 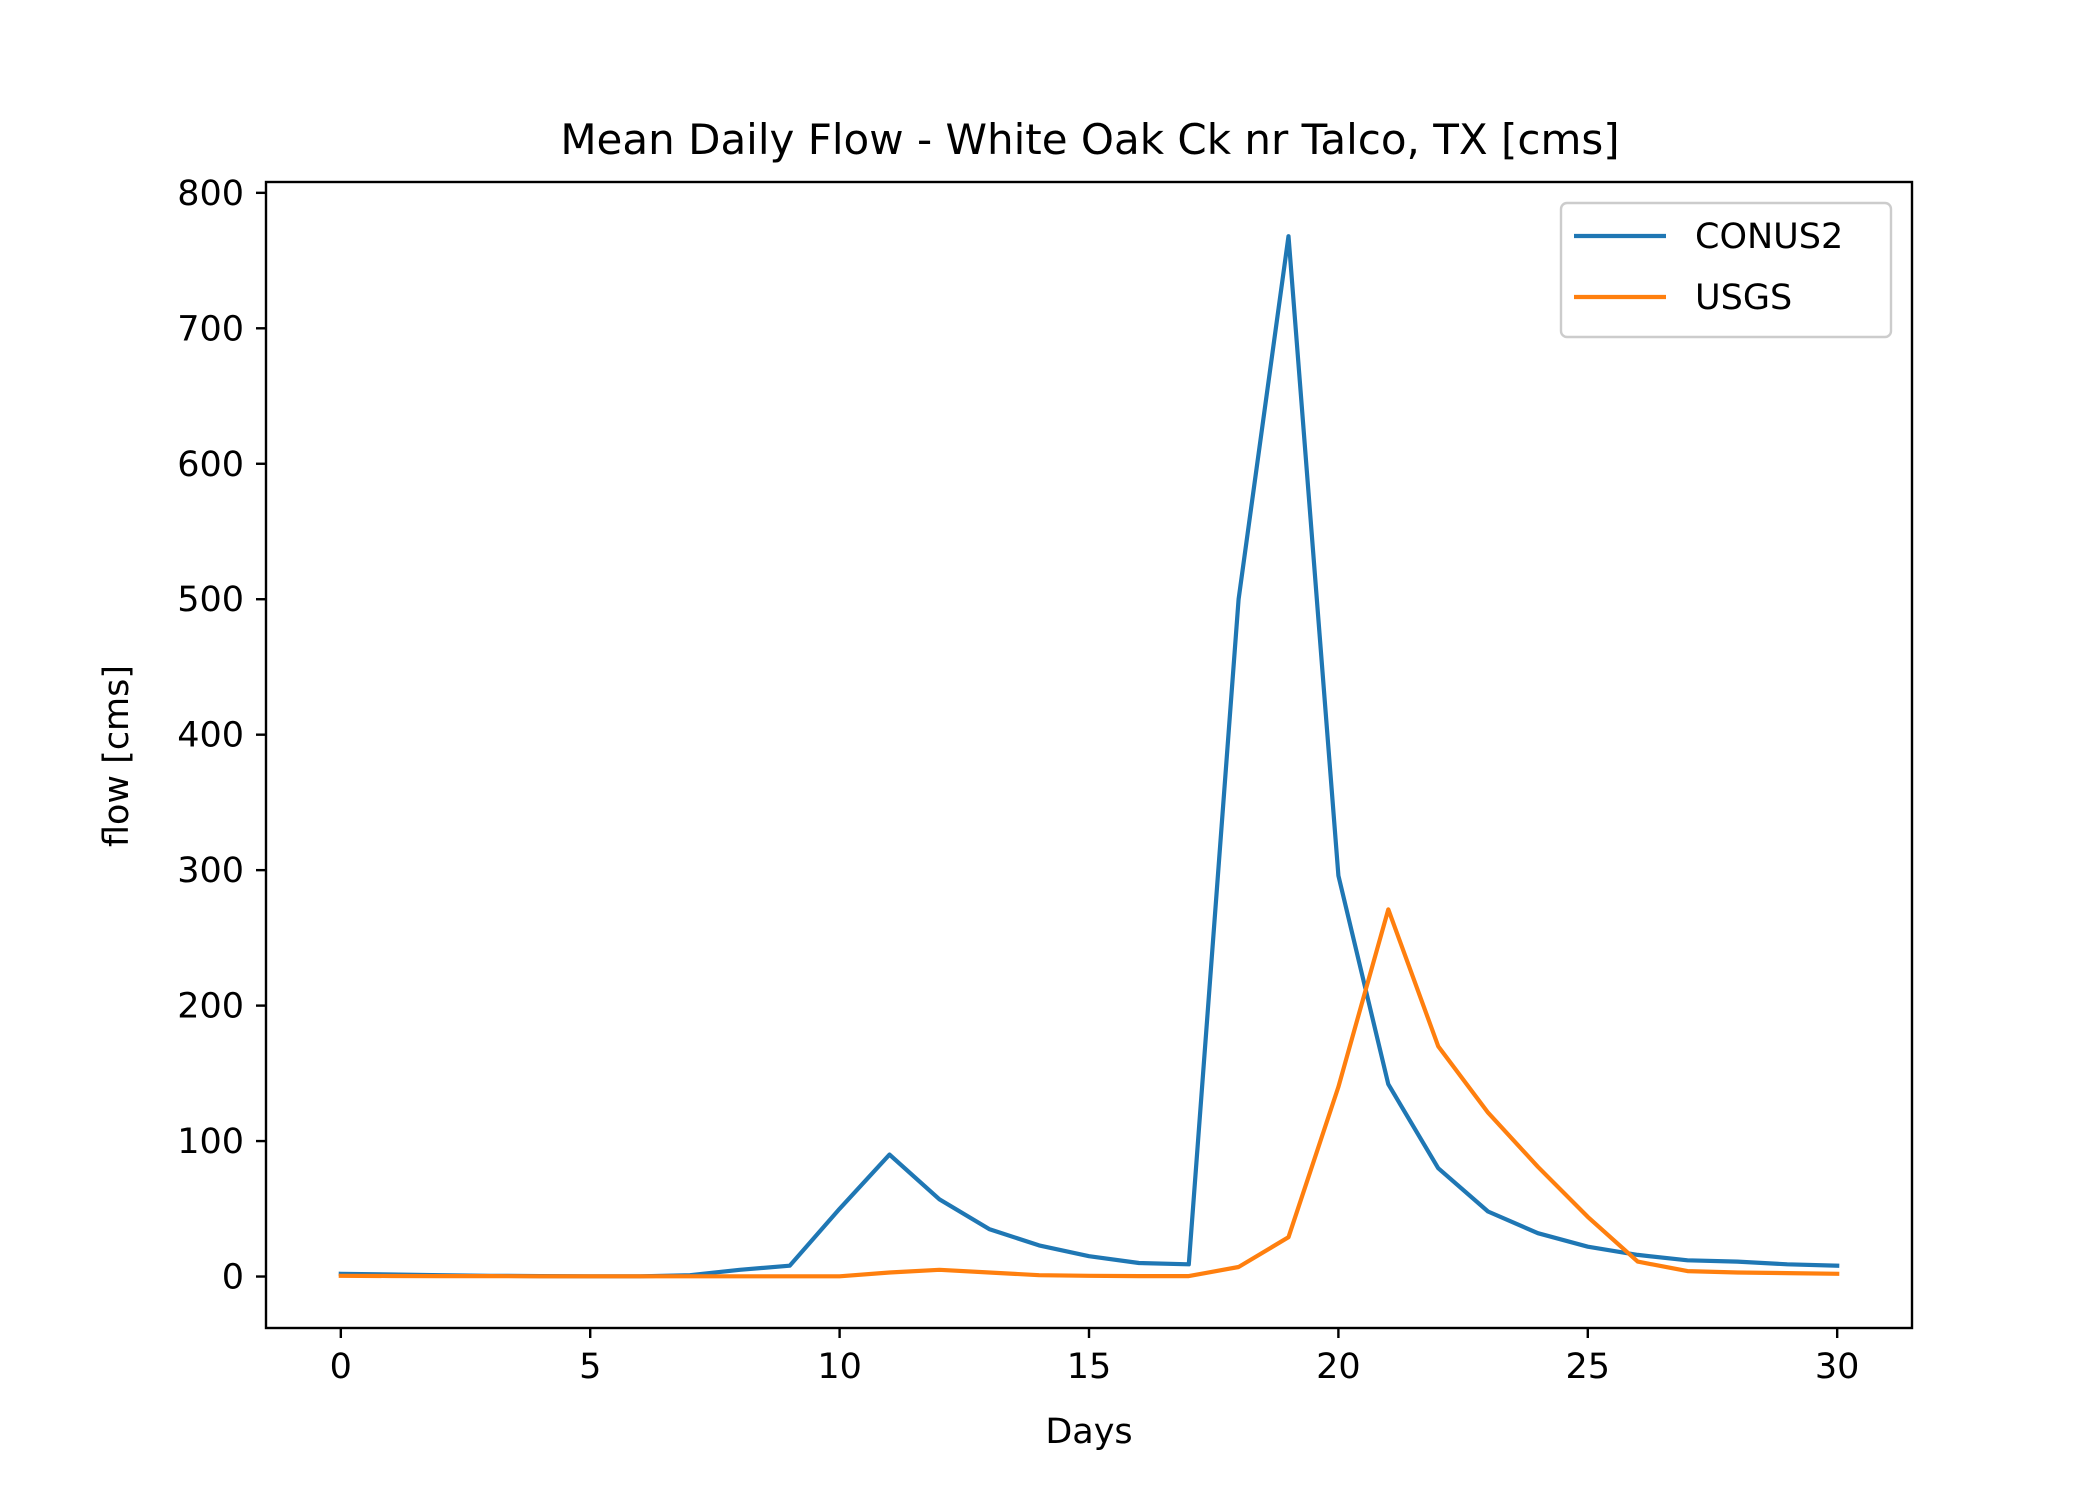 What do you see at coordinates (1726, 270) in the screenshot?
I see `legend: CONUS2 USGS` at bounding box center [1726, 270].